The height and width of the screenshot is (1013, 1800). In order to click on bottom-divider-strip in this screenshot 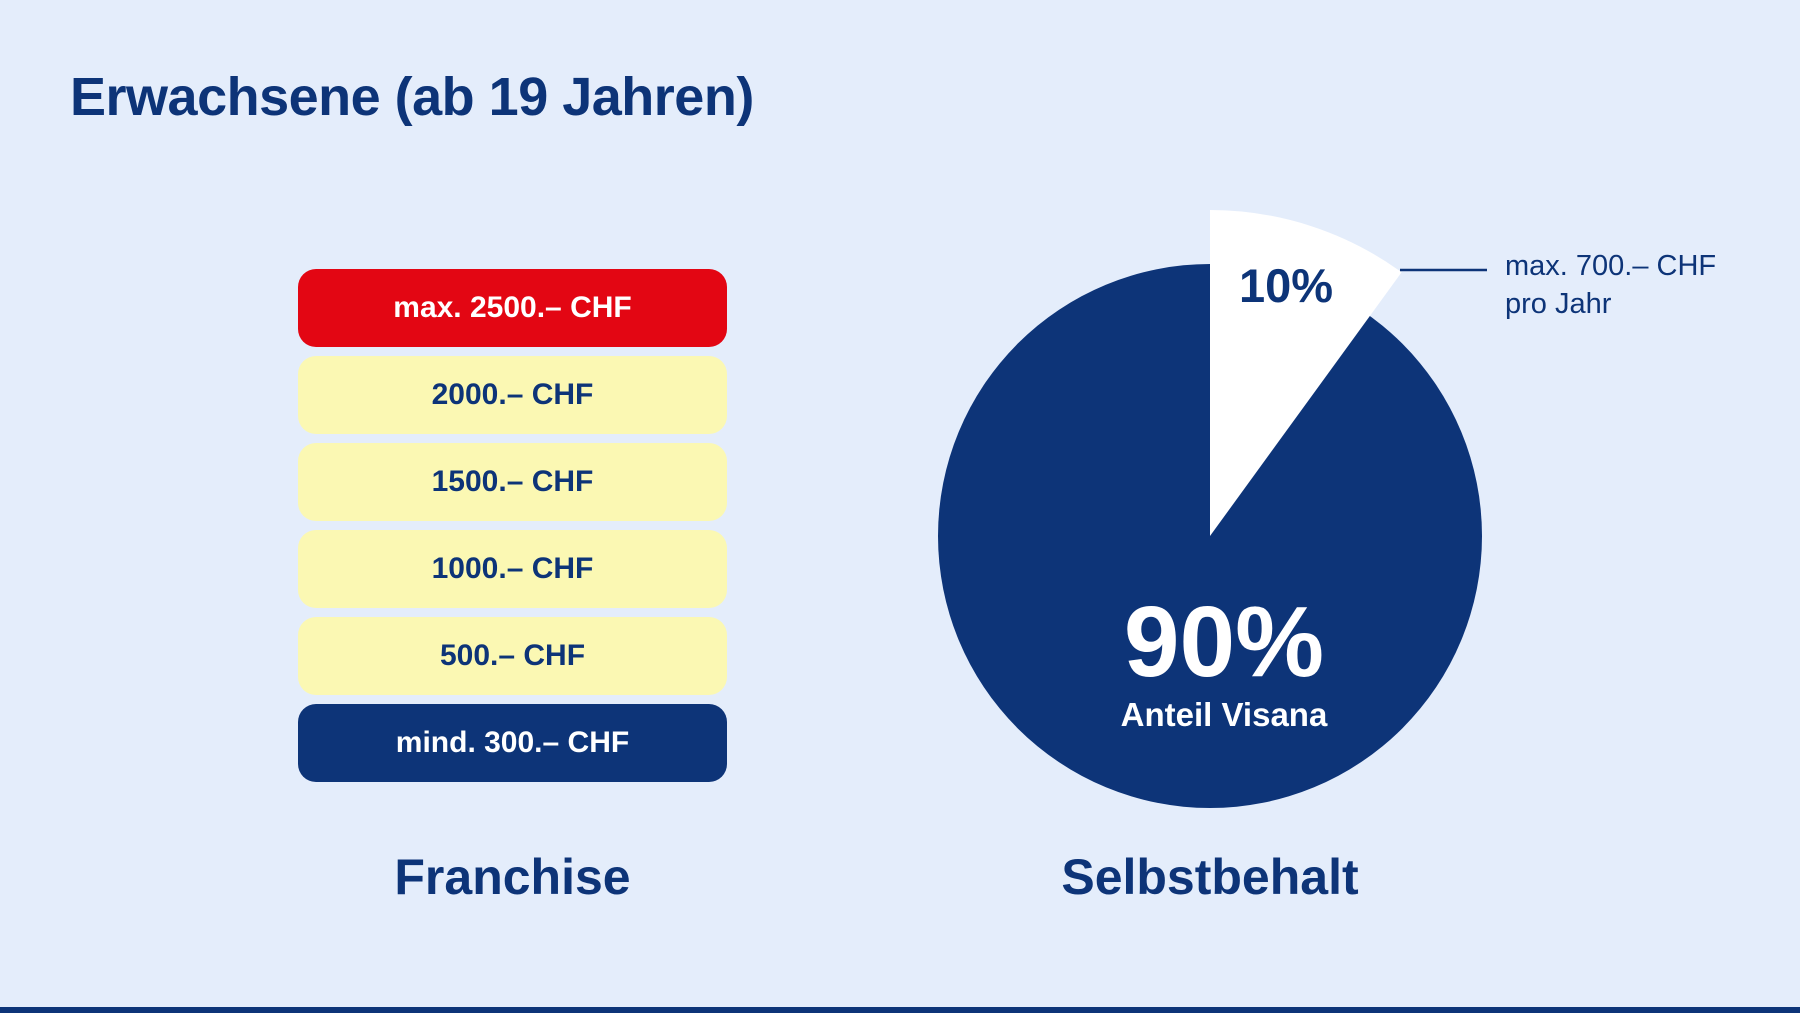, I will do `click(900, 1010)`.